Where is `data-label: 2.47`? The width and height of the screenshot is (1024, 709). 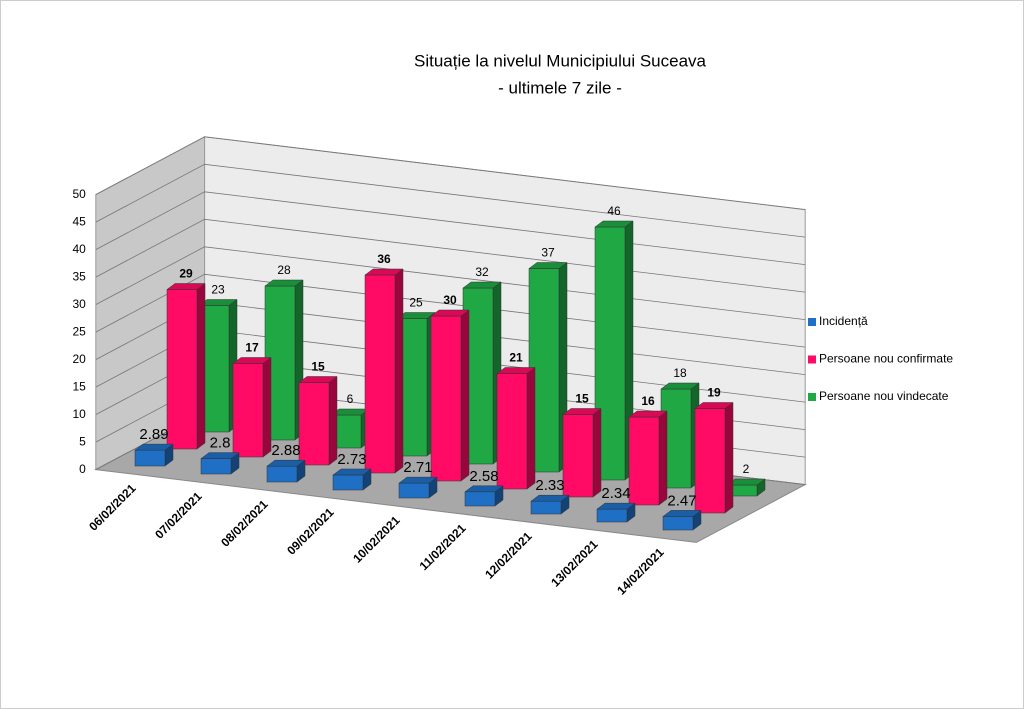
data-label: 2.47 is located at coordinates (681, 500).